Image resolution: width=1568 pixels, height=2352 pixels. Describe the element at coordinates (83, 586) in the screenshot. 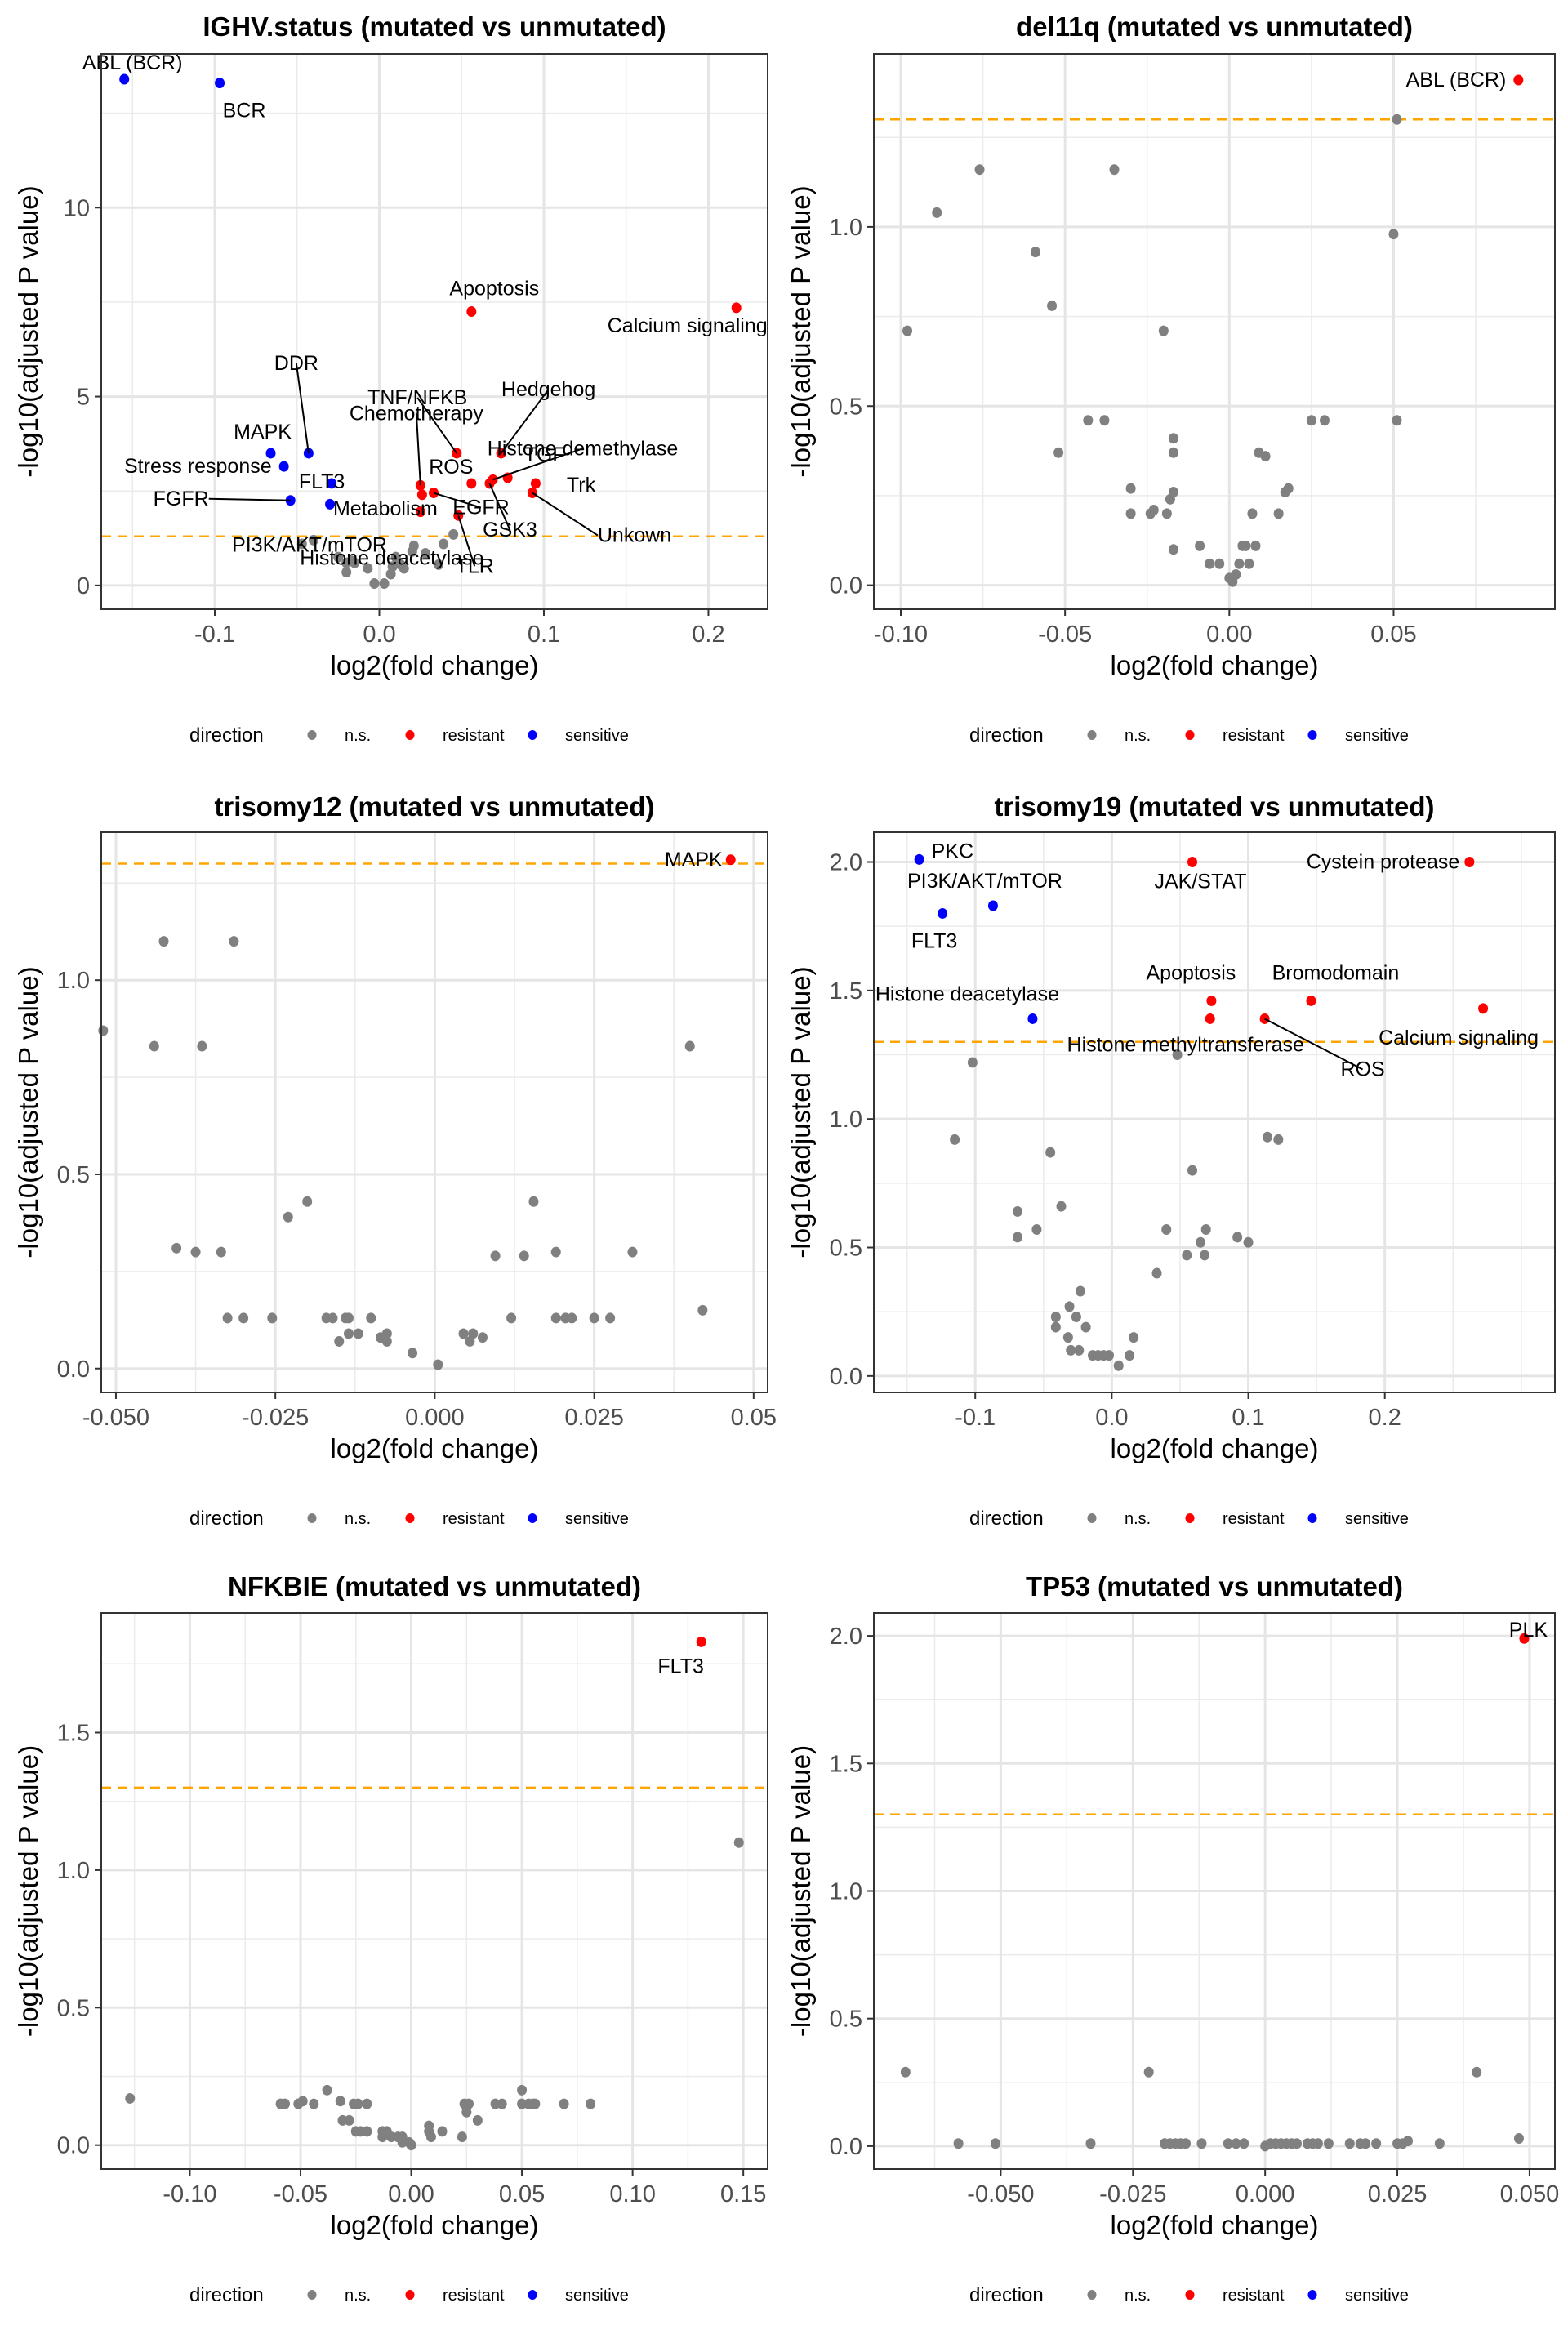

I see `y-tick-label: 0` at that location.